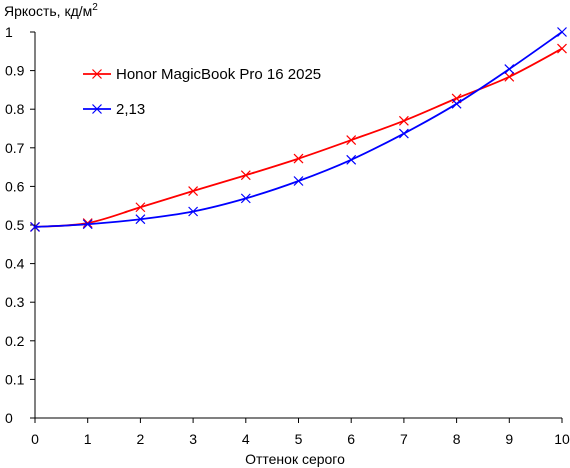 This screenshot has height=468, width=570. Describe the element at coordinates (95, 7) in the screenshot. I see `y-axis-title-sup: 2` at that location.